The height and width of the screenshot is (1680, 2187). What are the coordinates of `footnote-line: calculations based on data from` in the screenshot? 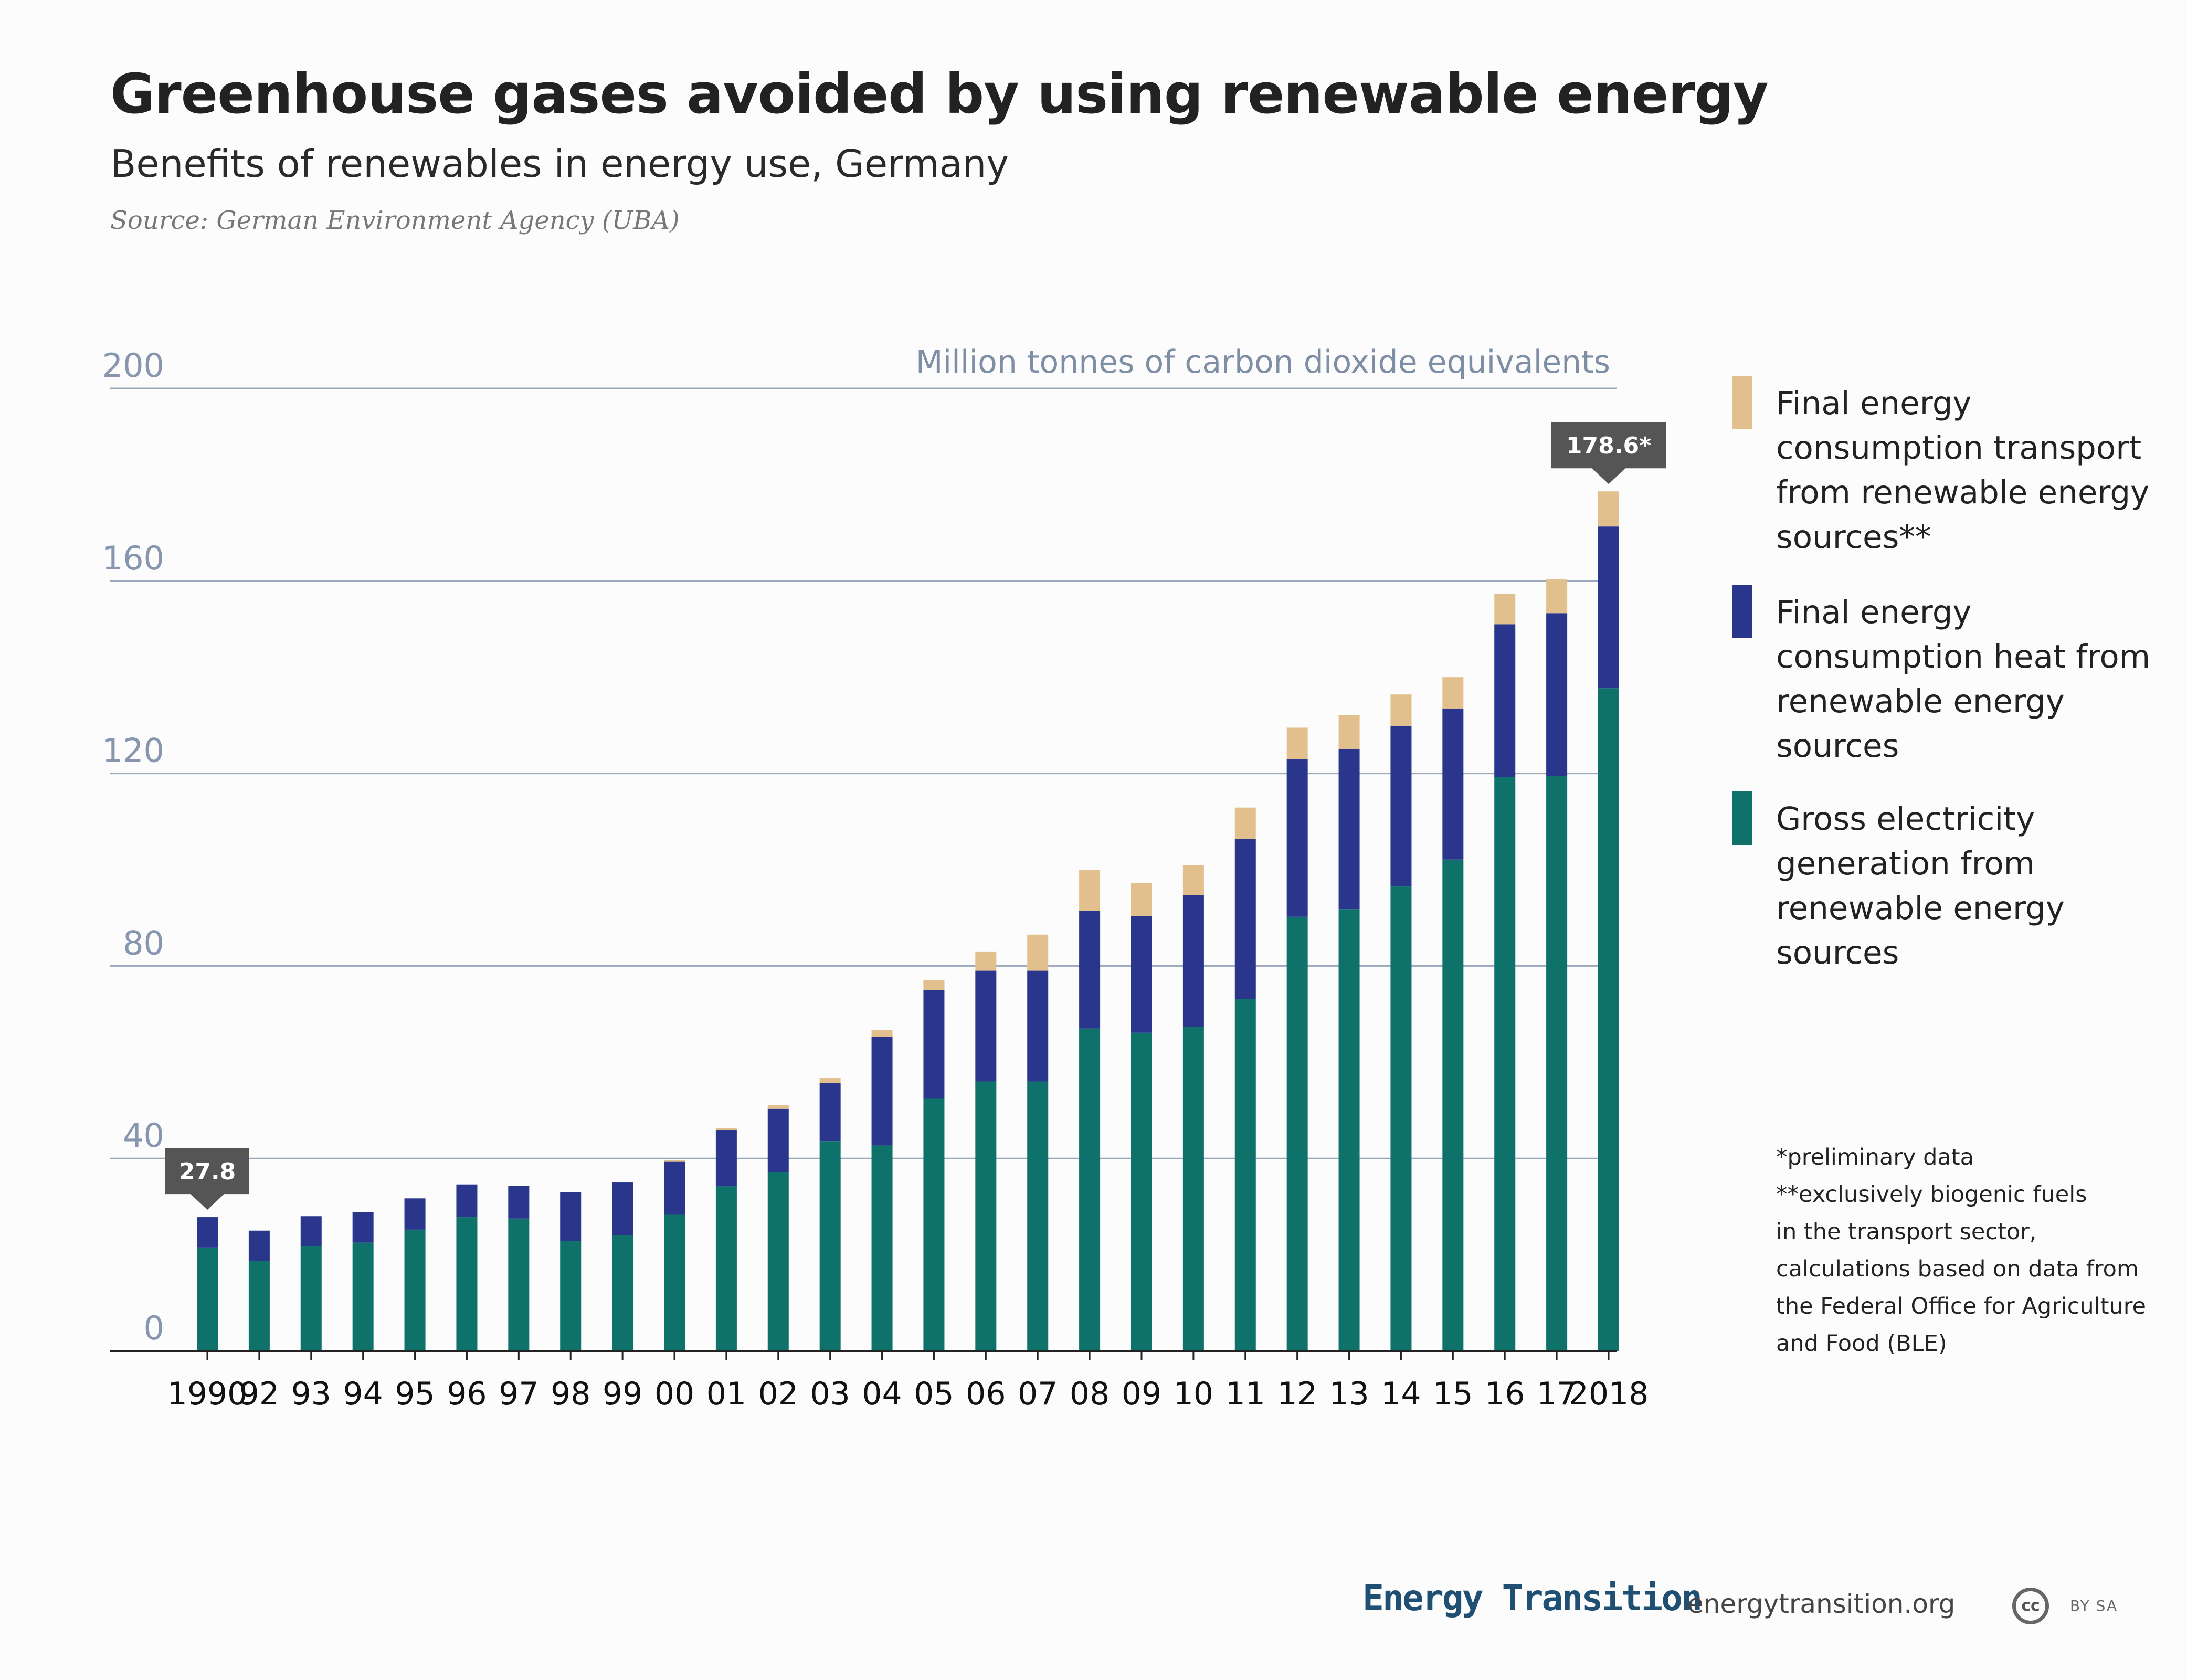 It's located at (1958, 1269).